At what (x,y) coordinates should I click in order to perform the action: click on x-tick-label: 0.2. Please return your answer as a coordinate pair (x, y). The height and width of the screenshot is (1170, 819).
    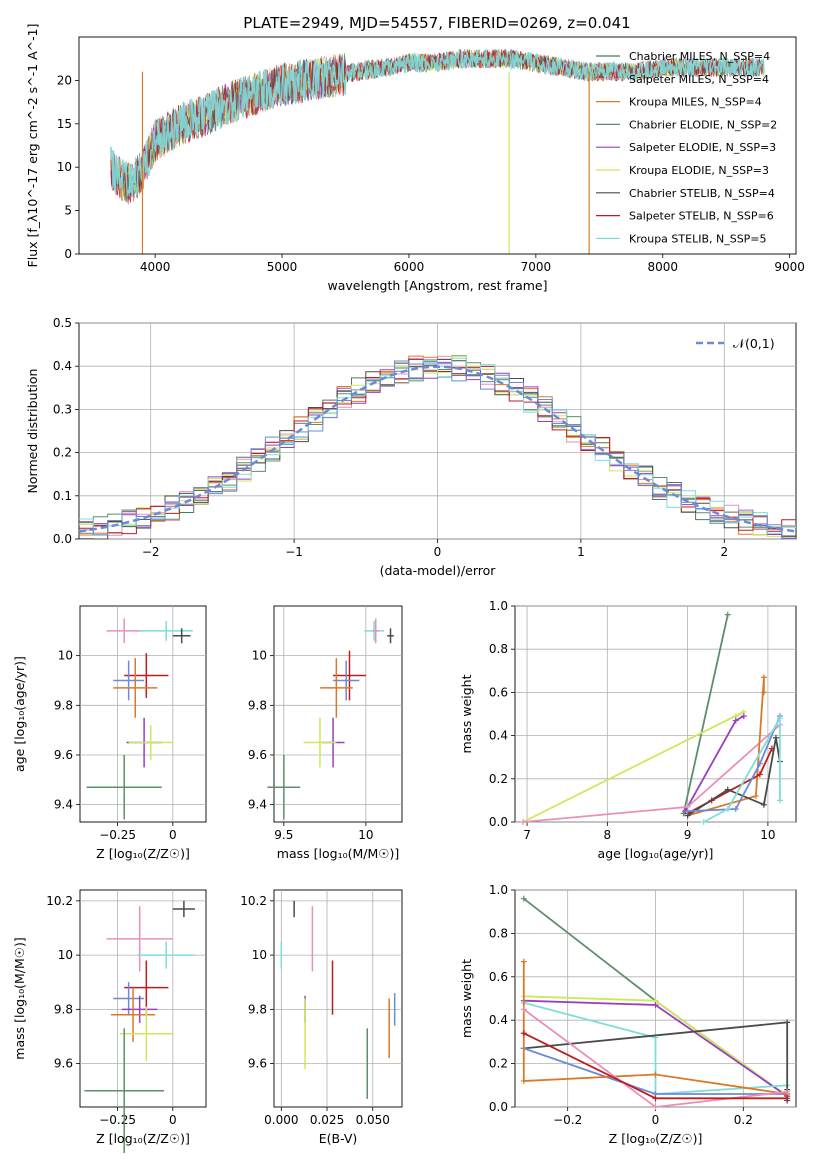
    Looking at the image, I should click on (743, 1120).